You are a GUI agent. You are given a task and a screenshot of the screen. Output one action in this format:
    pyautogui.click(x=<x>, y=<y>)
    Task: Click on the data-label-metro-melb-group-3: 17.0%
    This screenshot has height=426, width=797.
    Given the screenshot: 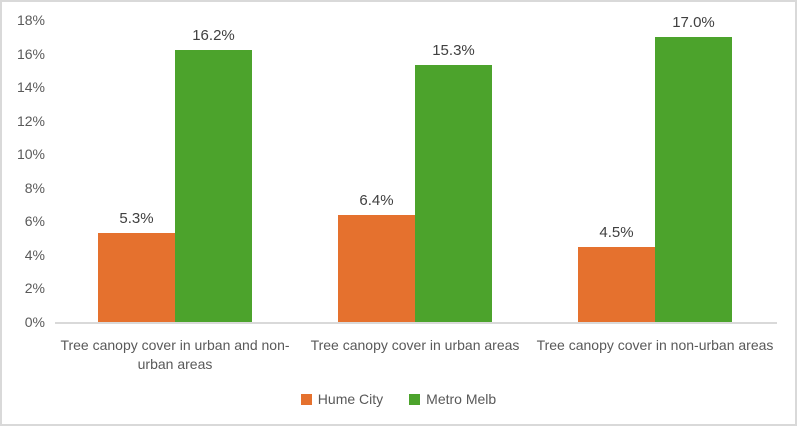 What is the action you would take?
    pyautogui.click(x=693, y=22)
    